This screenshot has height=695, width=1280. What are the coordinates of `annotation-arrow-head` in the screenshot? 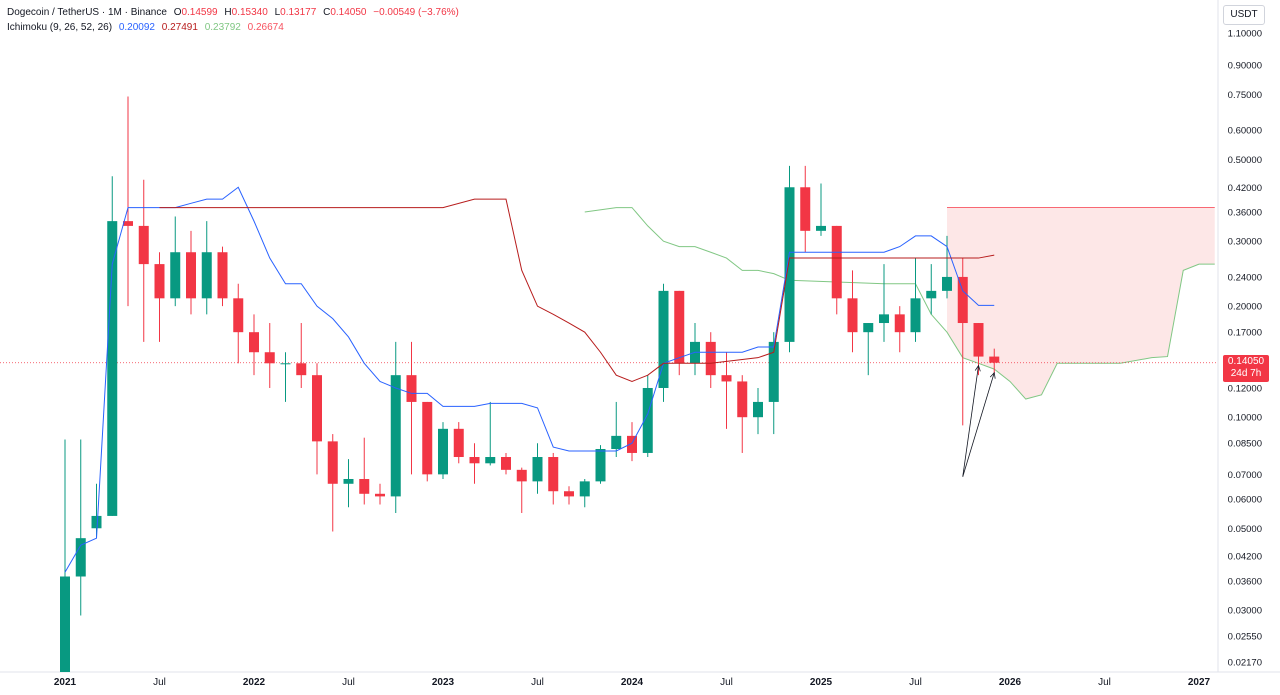 It's located at (992, 375).